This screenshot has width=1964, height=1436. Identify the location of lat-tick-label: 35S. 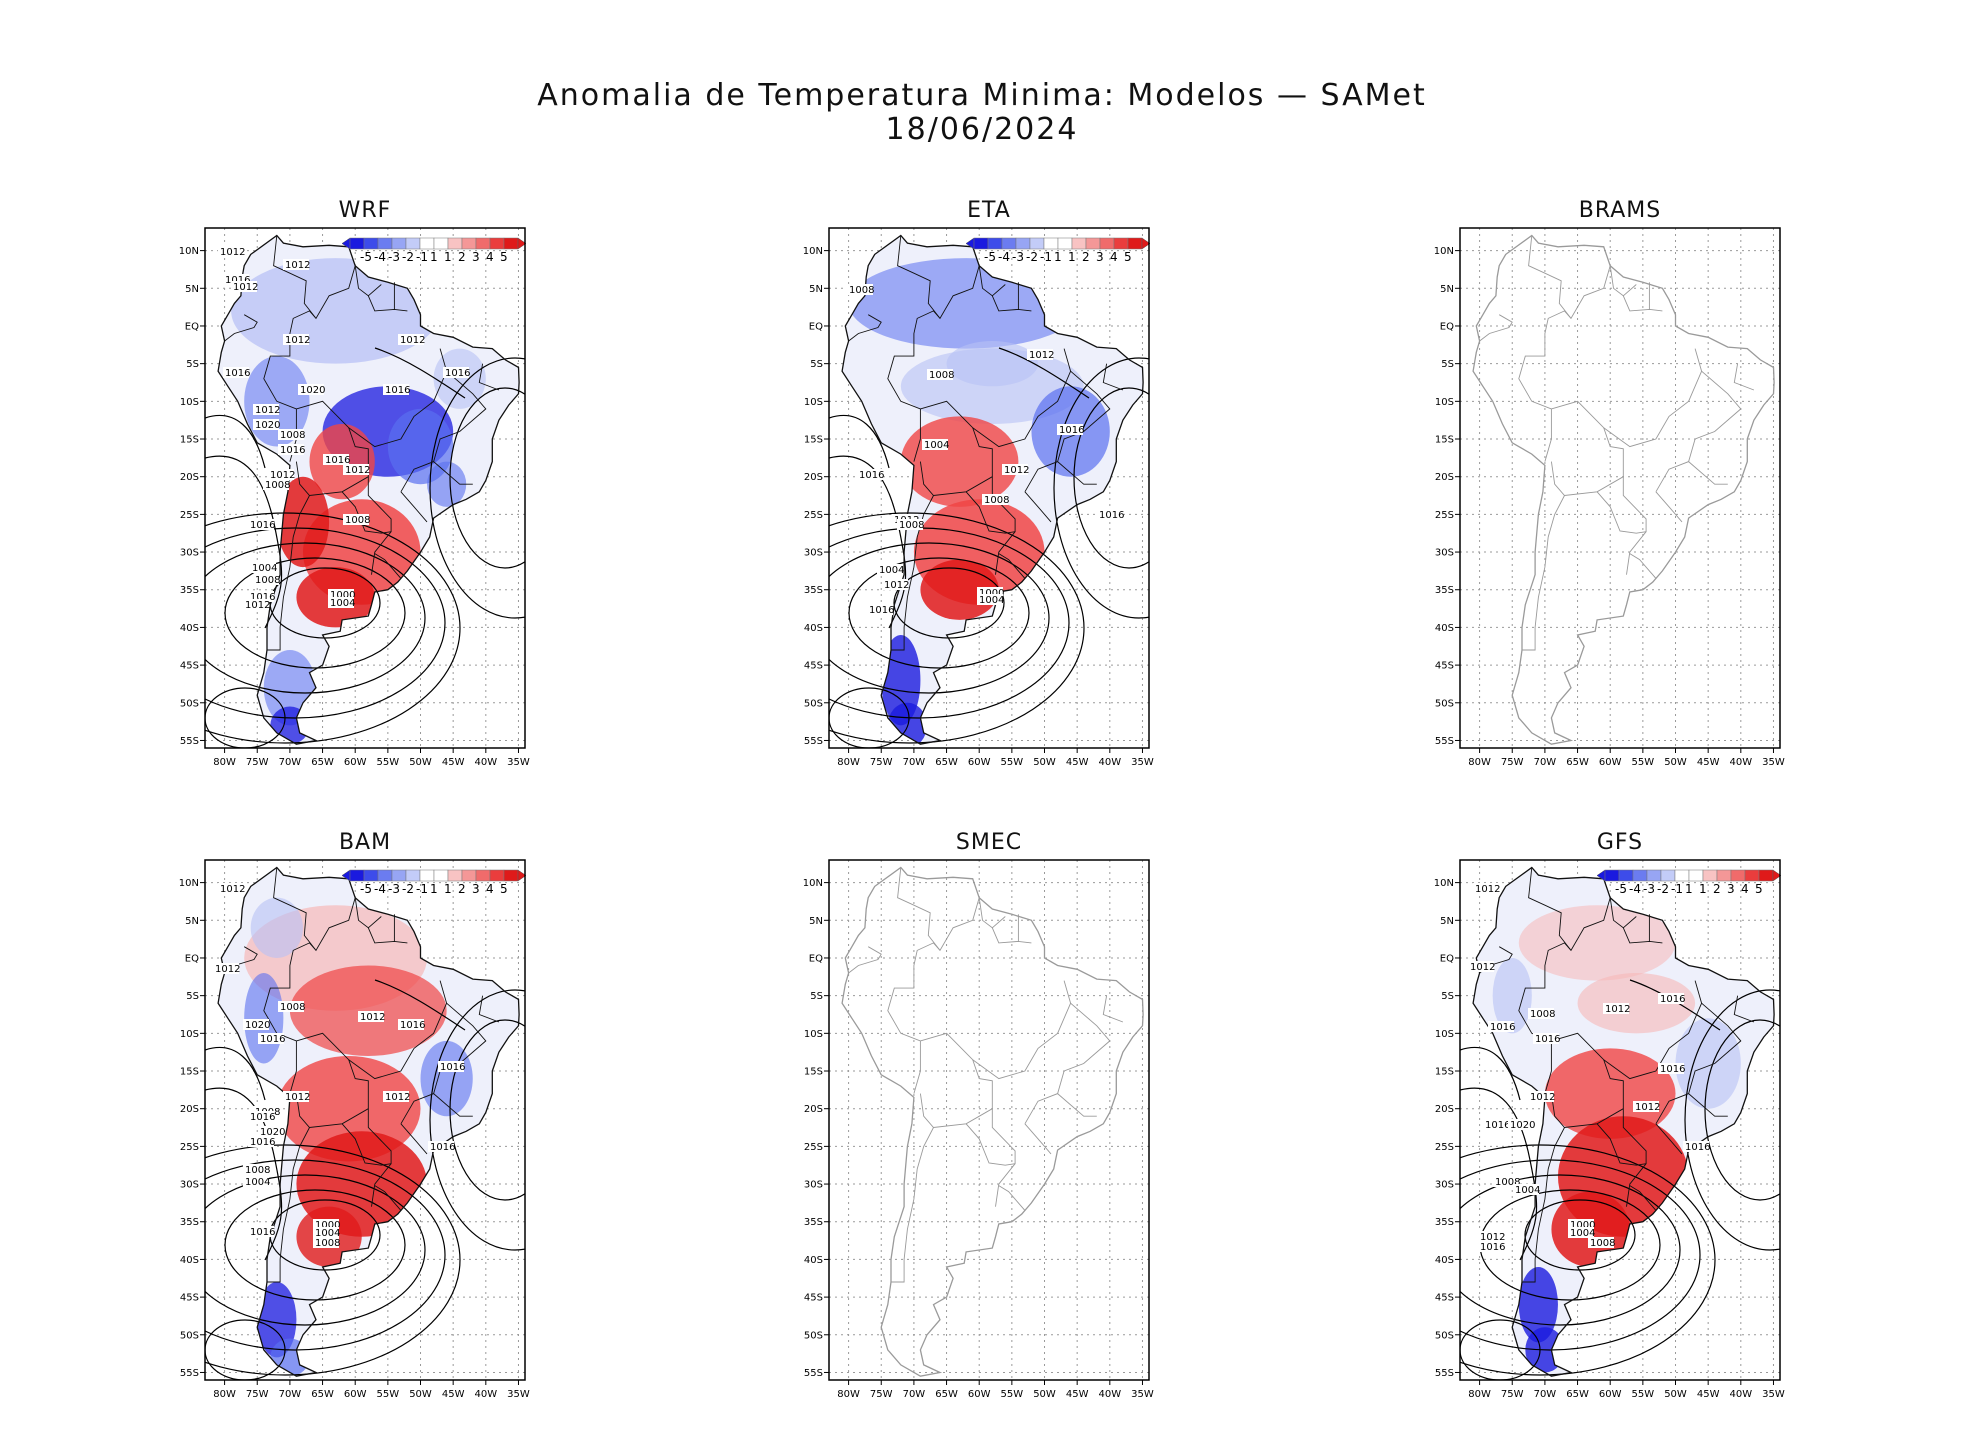
(813, 590).